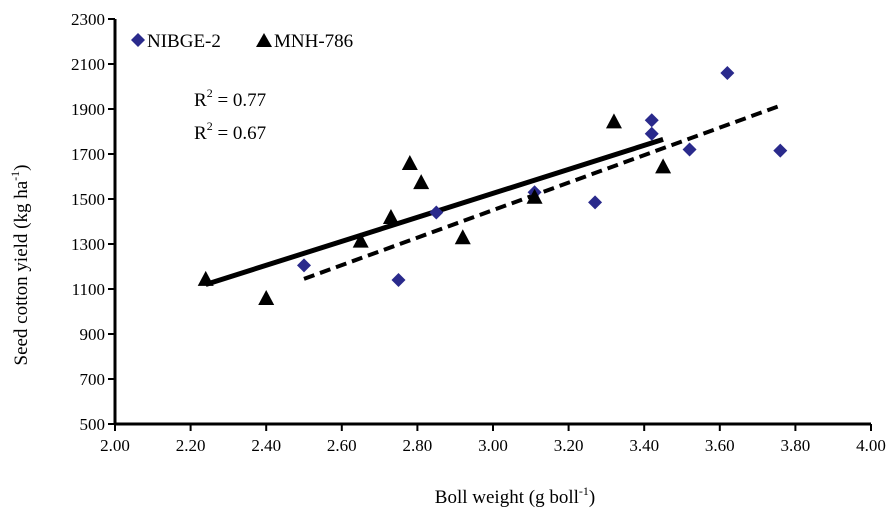  I want to click on x-tick-label: 3.40, so click(644, 445).